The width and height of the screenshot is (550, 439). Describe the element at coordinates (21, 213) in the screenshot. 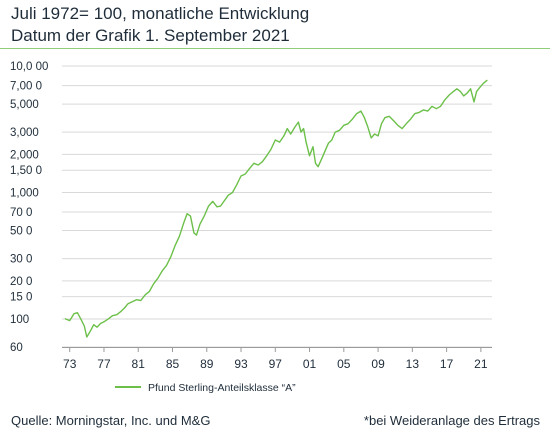

I see `y-tick-label: 70 0` at that location.